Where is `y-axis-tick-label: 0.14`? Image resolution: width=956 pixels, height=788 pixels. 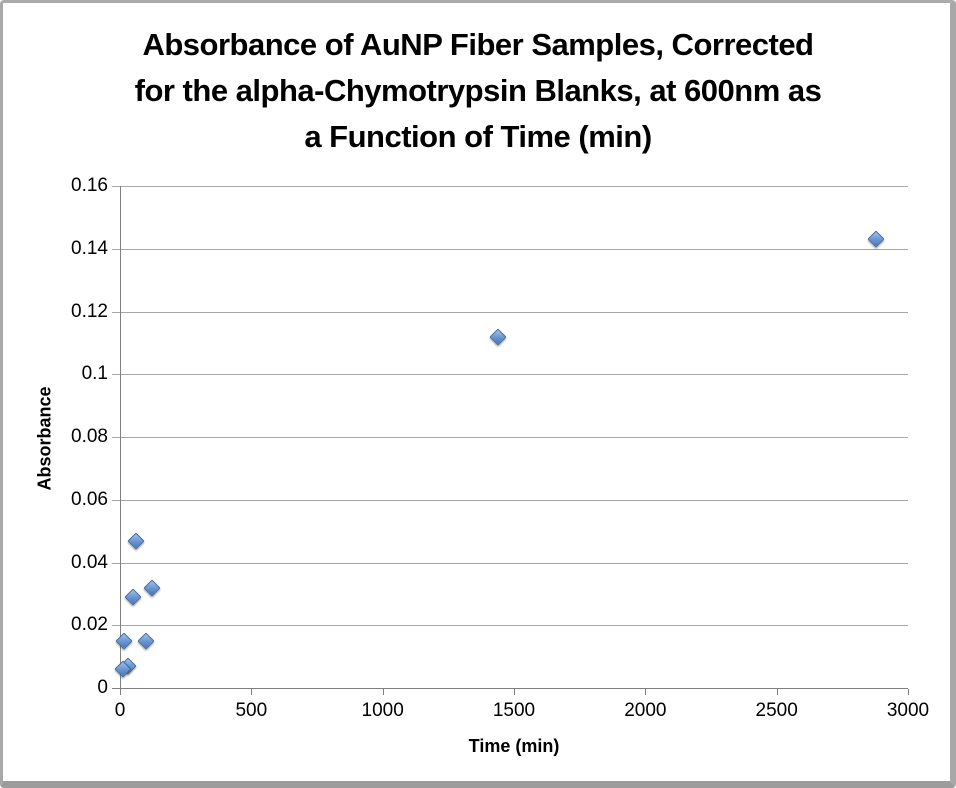 y-axis-tick-label: 0.14 is located at coordinates (89, 248).